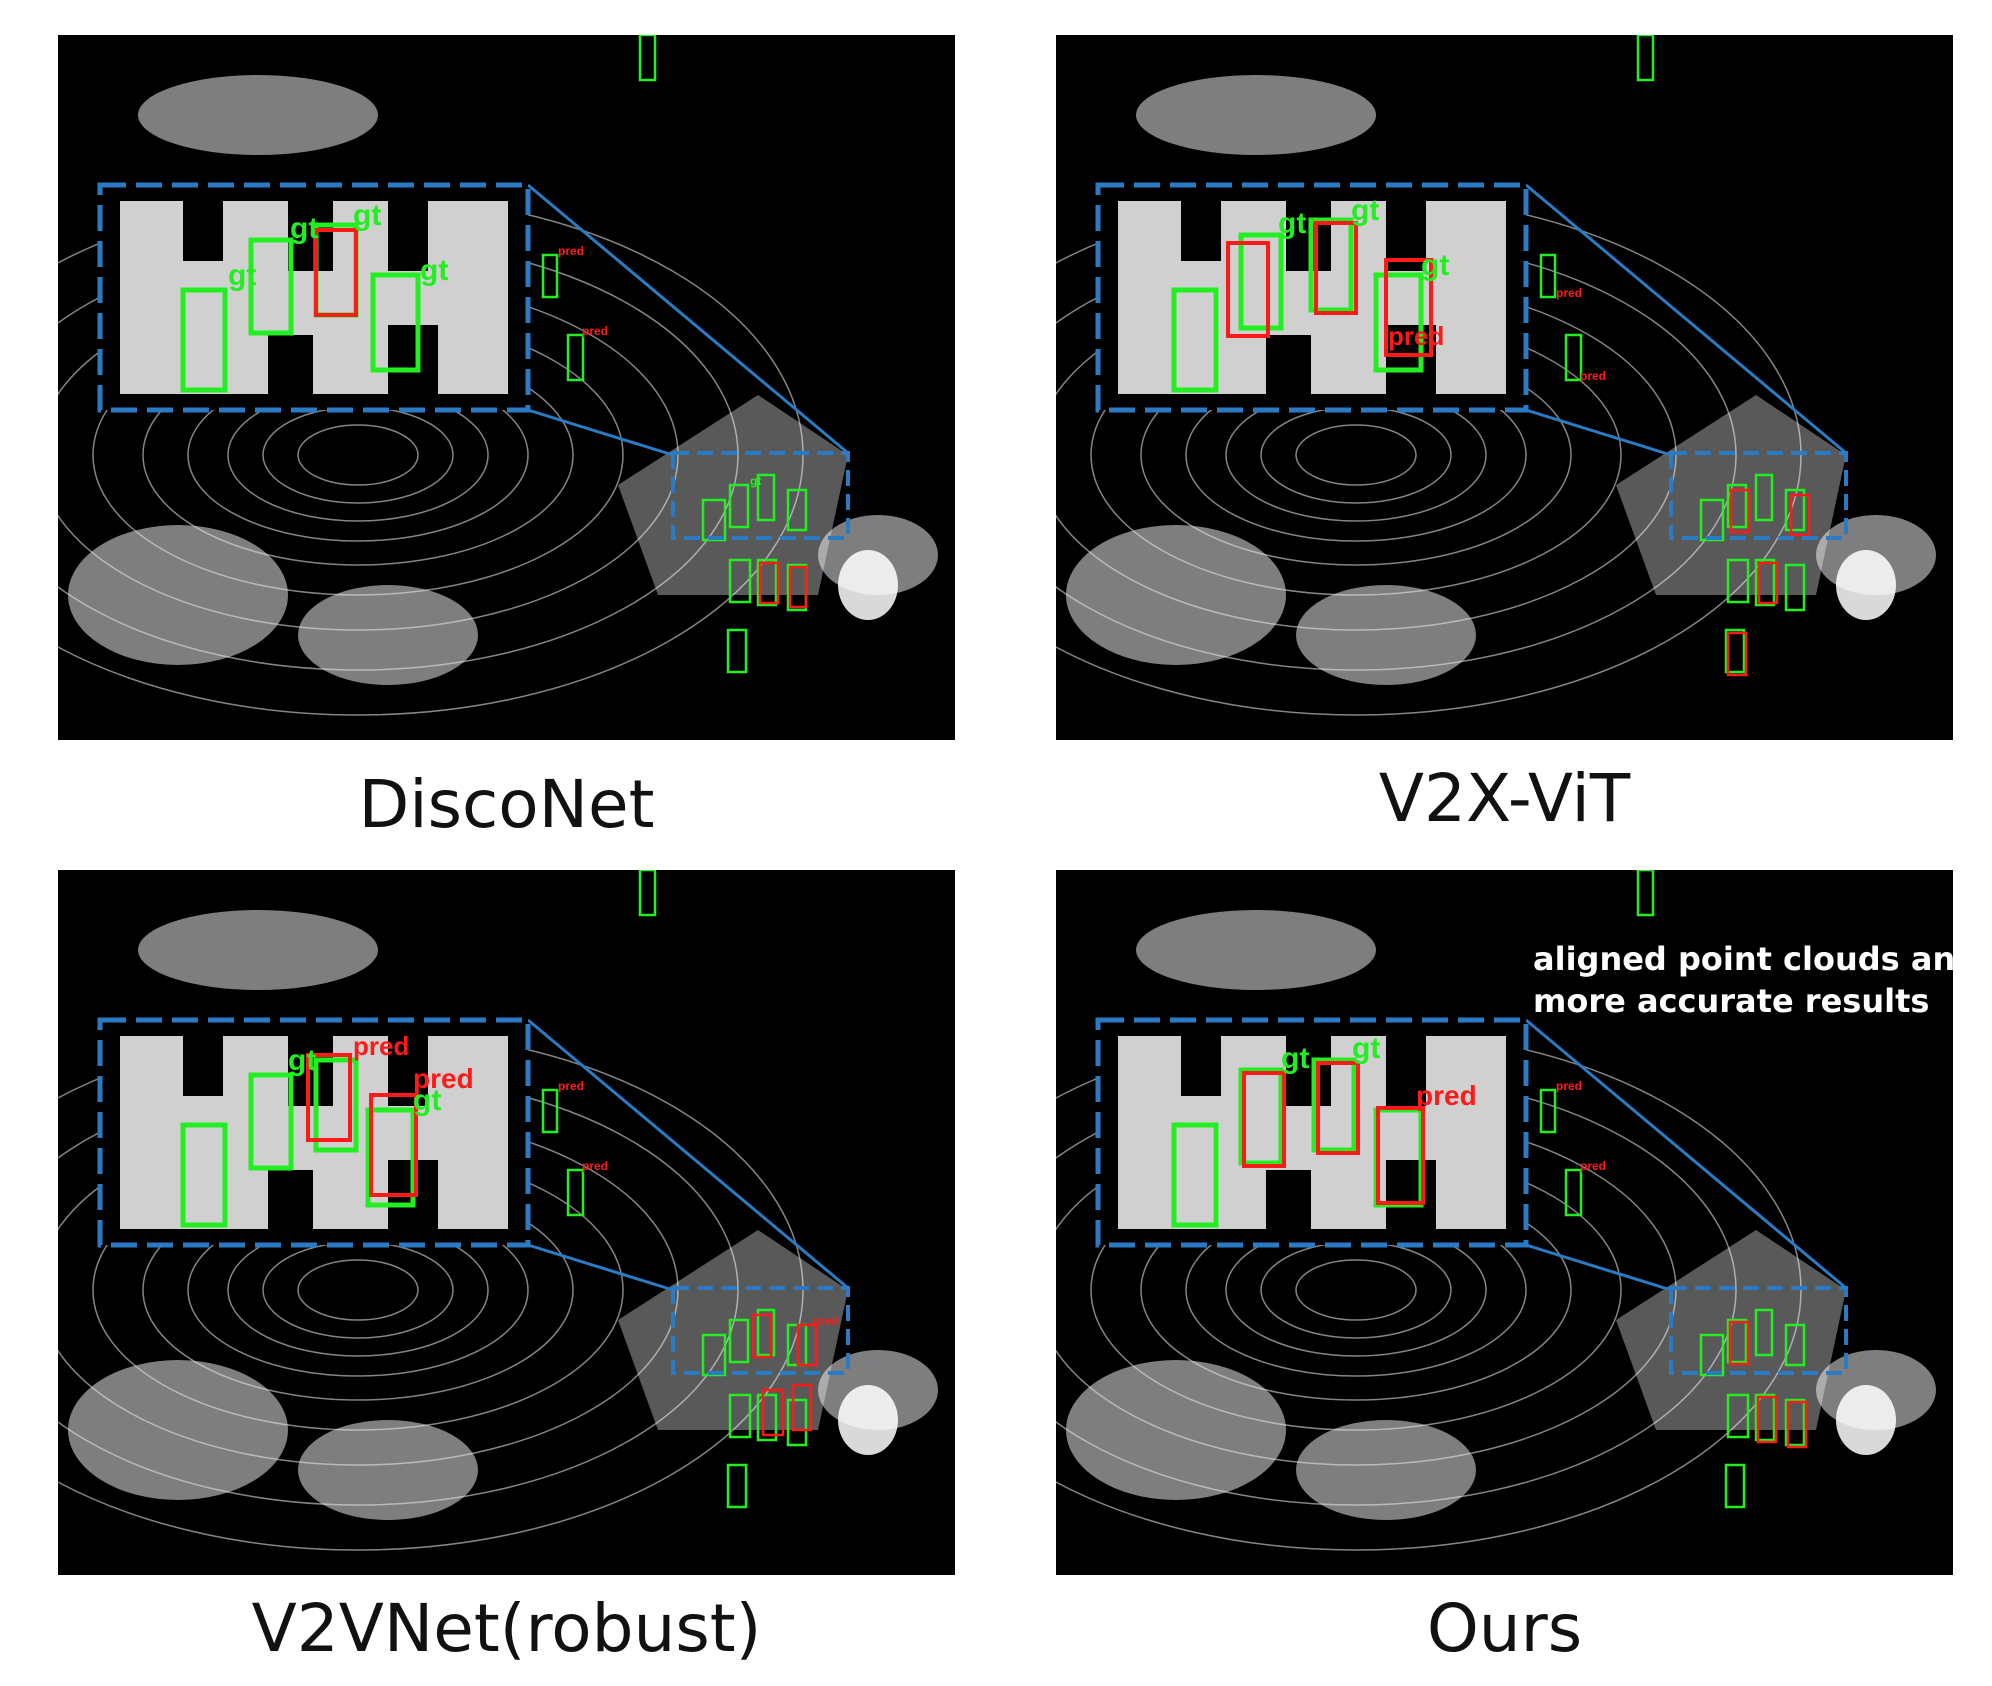 Image resolution: width=1992 pixels, height=1686 pixels. I want to click on annotation-line-2: more accurate results, so click(1731, 1001).